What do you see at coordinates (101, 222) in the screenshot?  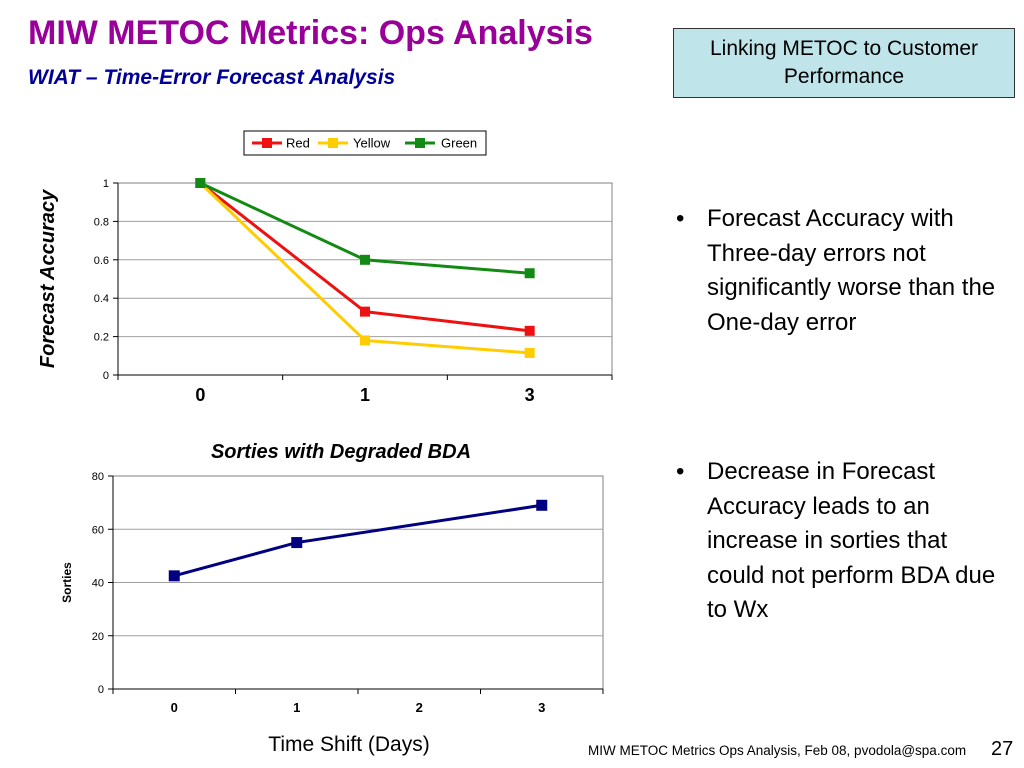 I see `y-tick-label: 0.8` at bounding box center [101, 222].